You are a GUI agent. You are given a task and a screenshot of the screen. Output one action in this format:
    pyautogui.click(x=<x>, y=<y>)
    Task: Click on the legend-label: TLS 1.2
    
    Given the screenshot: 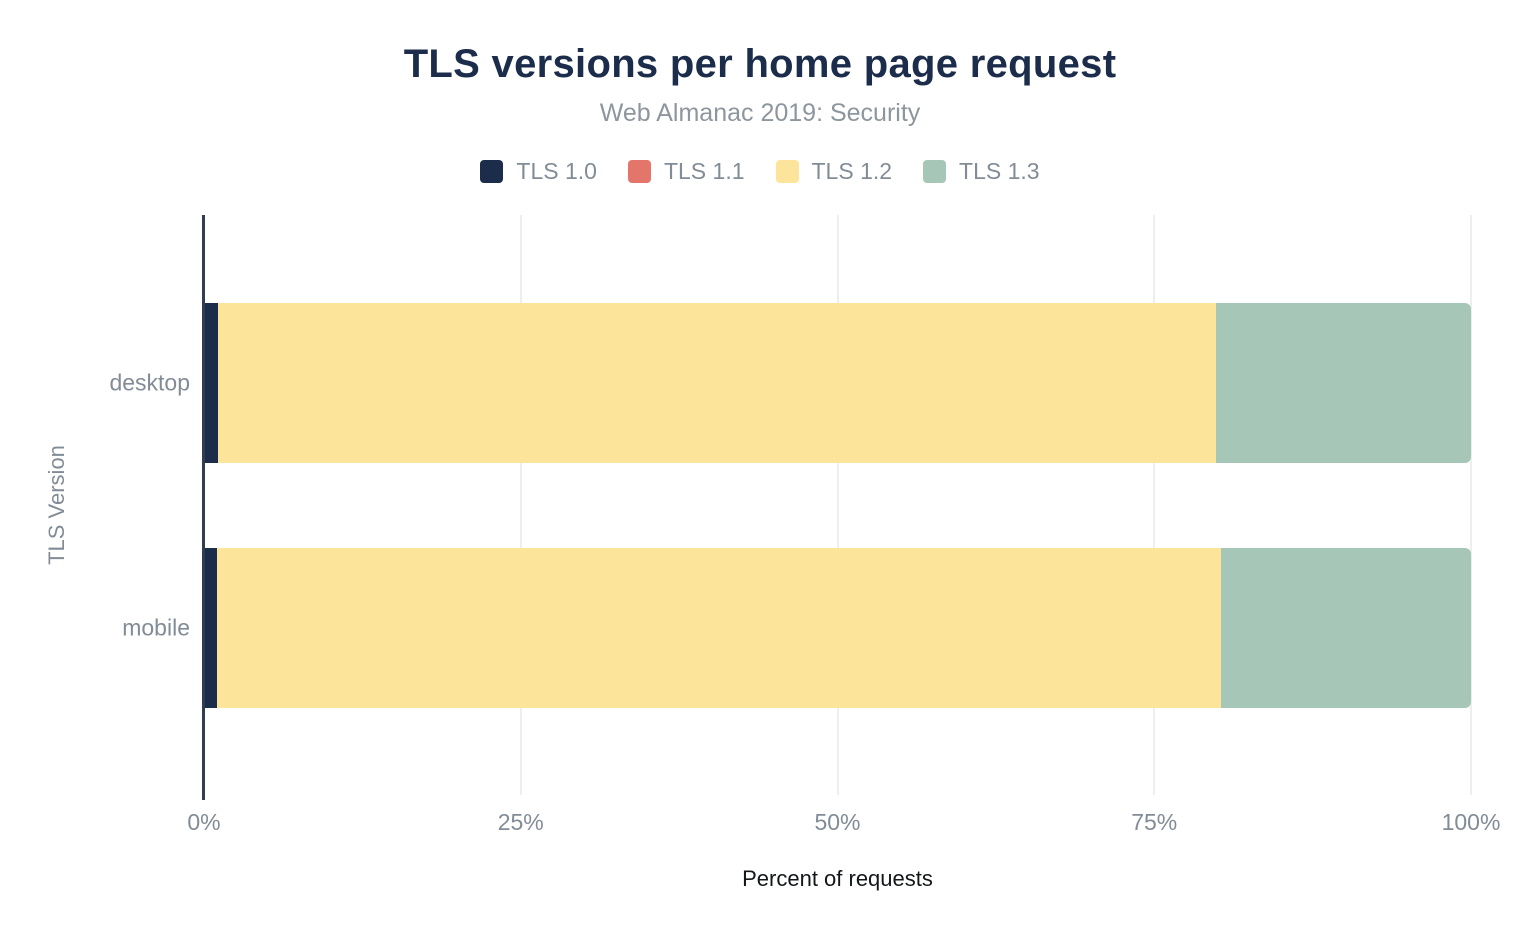 What is the action you would take?
    pyautogui.click(x=852, y=171)
    